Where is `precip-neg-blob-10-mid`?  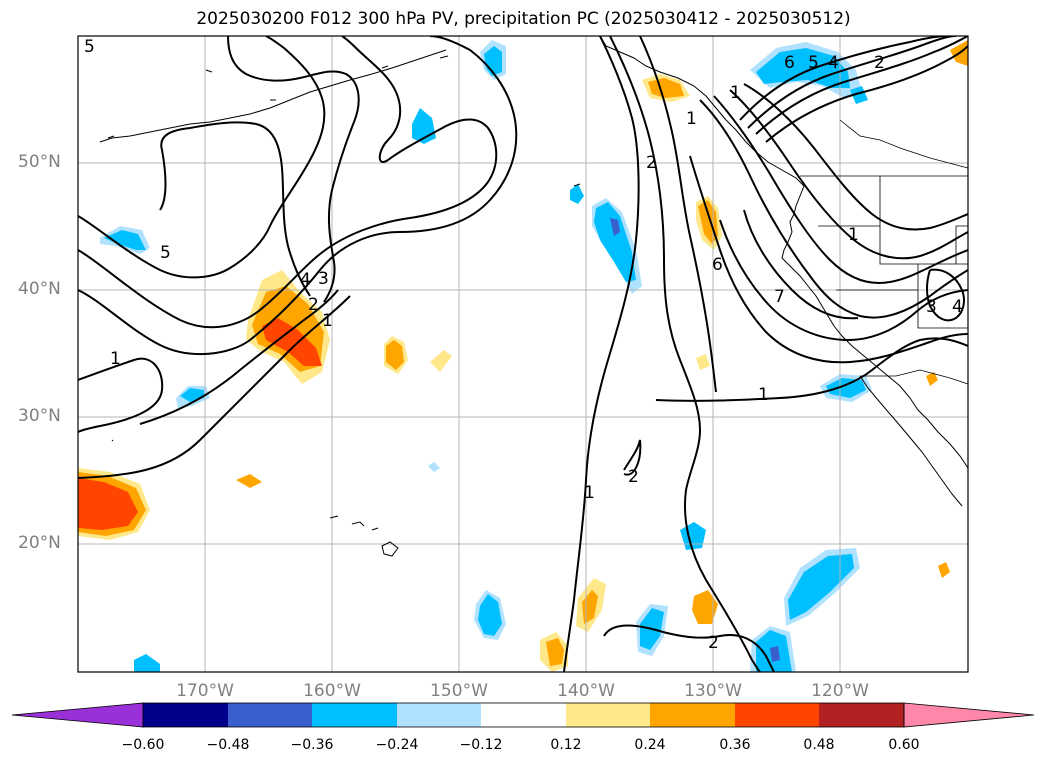
precip-neg-blob-10-mid is located at coordinates (821, 587).